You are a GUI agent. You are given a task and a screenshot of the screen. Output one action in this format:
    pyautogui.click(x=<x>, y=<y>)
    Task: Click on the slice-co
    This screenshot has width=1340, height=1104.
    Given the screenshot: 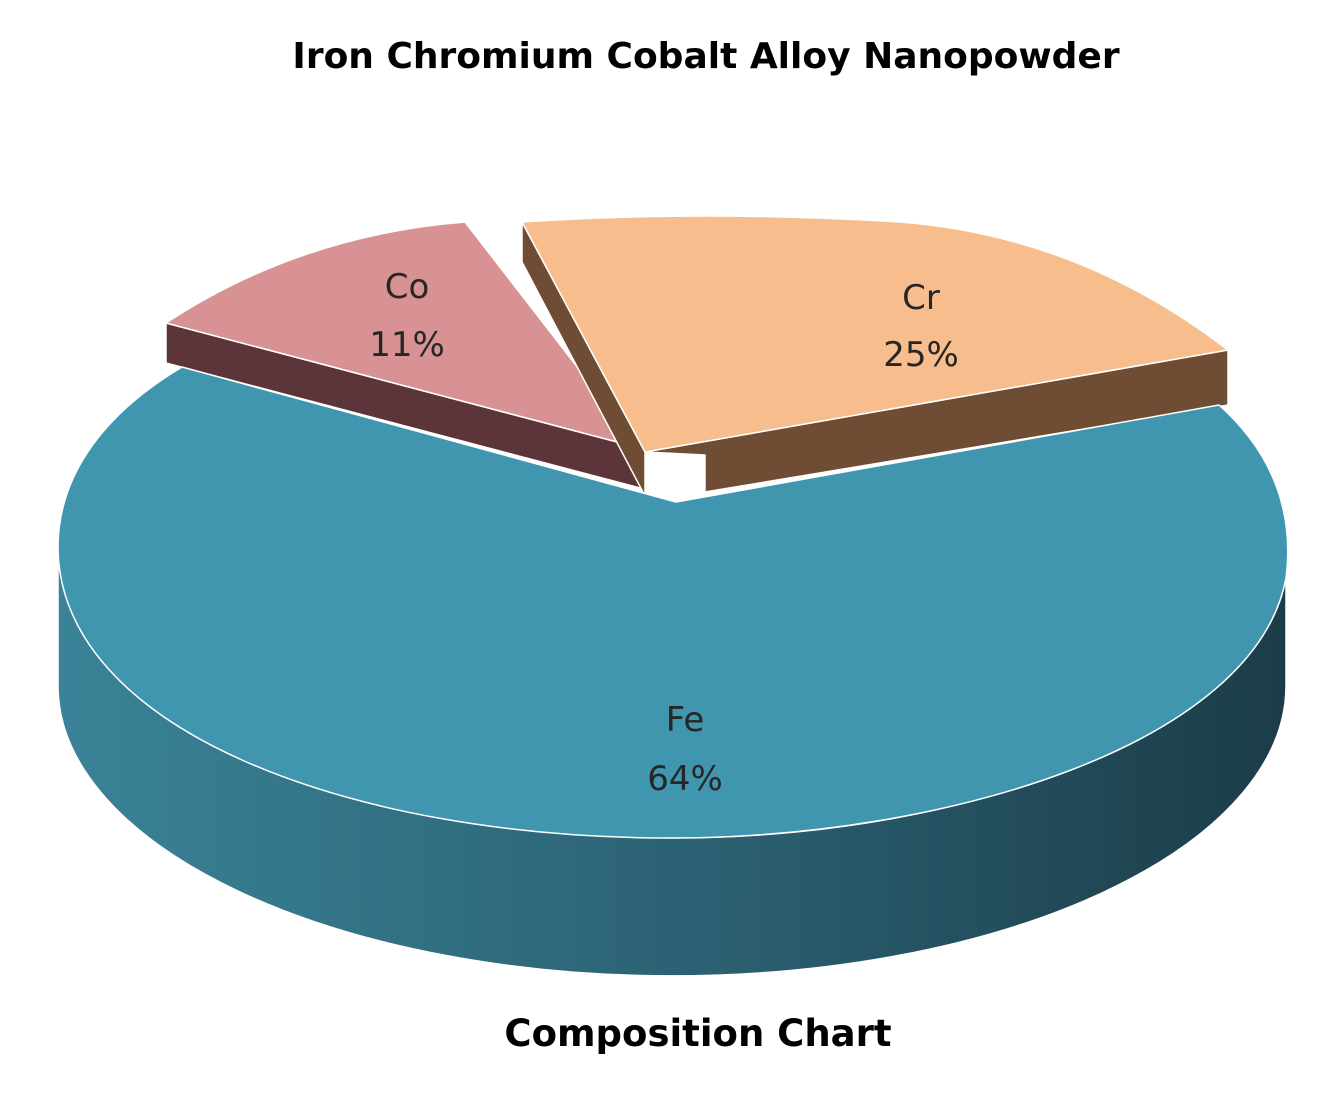 What is the action you would take?
    pyautogui.click(x=403, y=355)
    